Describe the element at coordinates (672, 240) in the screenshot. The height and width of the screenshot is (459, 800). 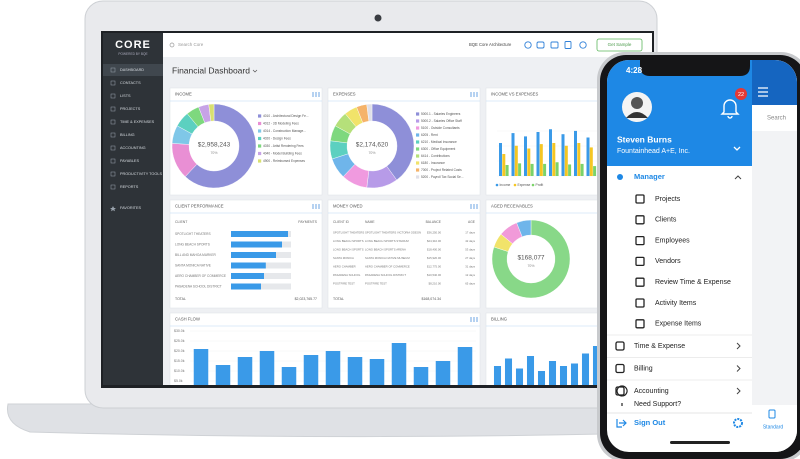
I see `menu-item: Employees` at that location.